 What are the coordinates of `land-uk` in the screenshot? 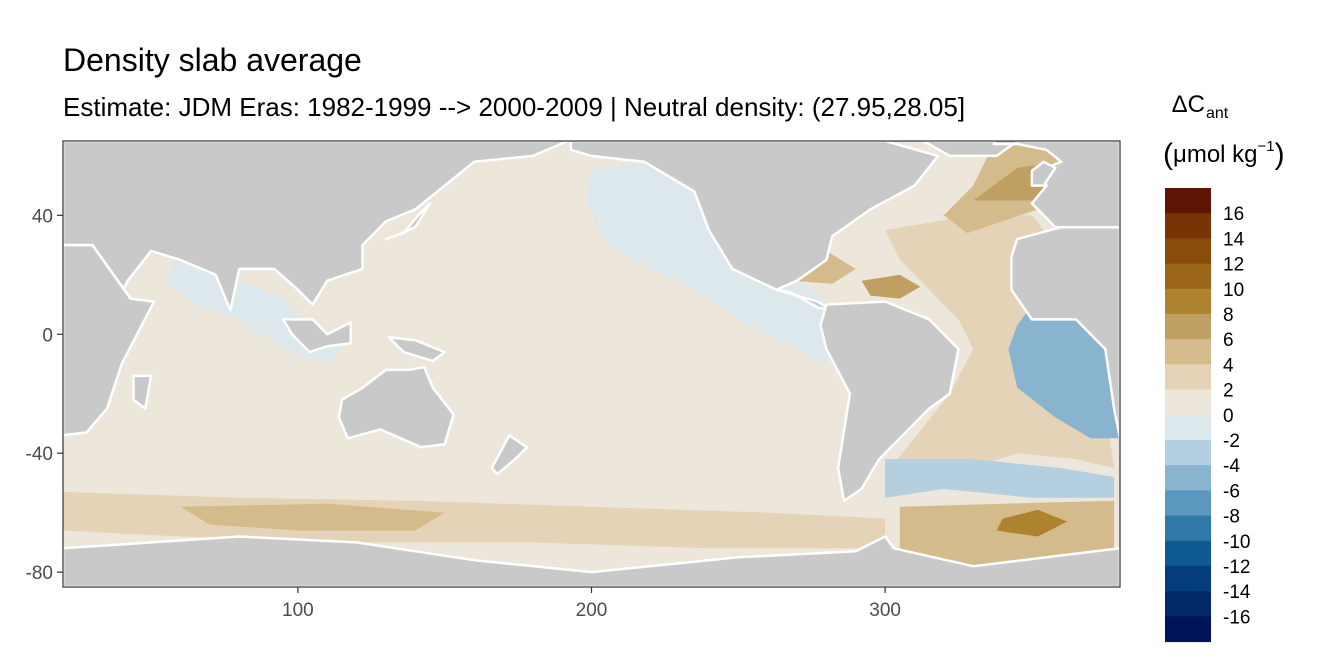 It's located at (1043, 173).